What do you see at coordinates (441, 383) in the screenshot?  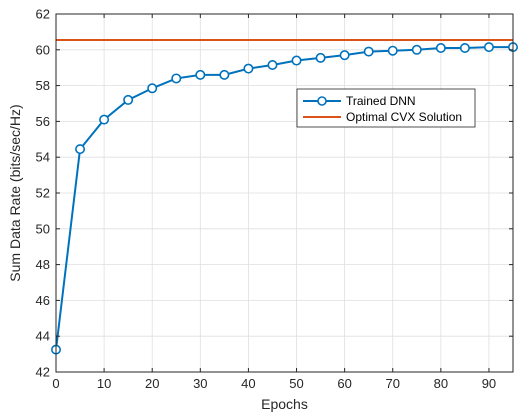 I see `x-tick-label: 80` at bounding box center [441, 383].